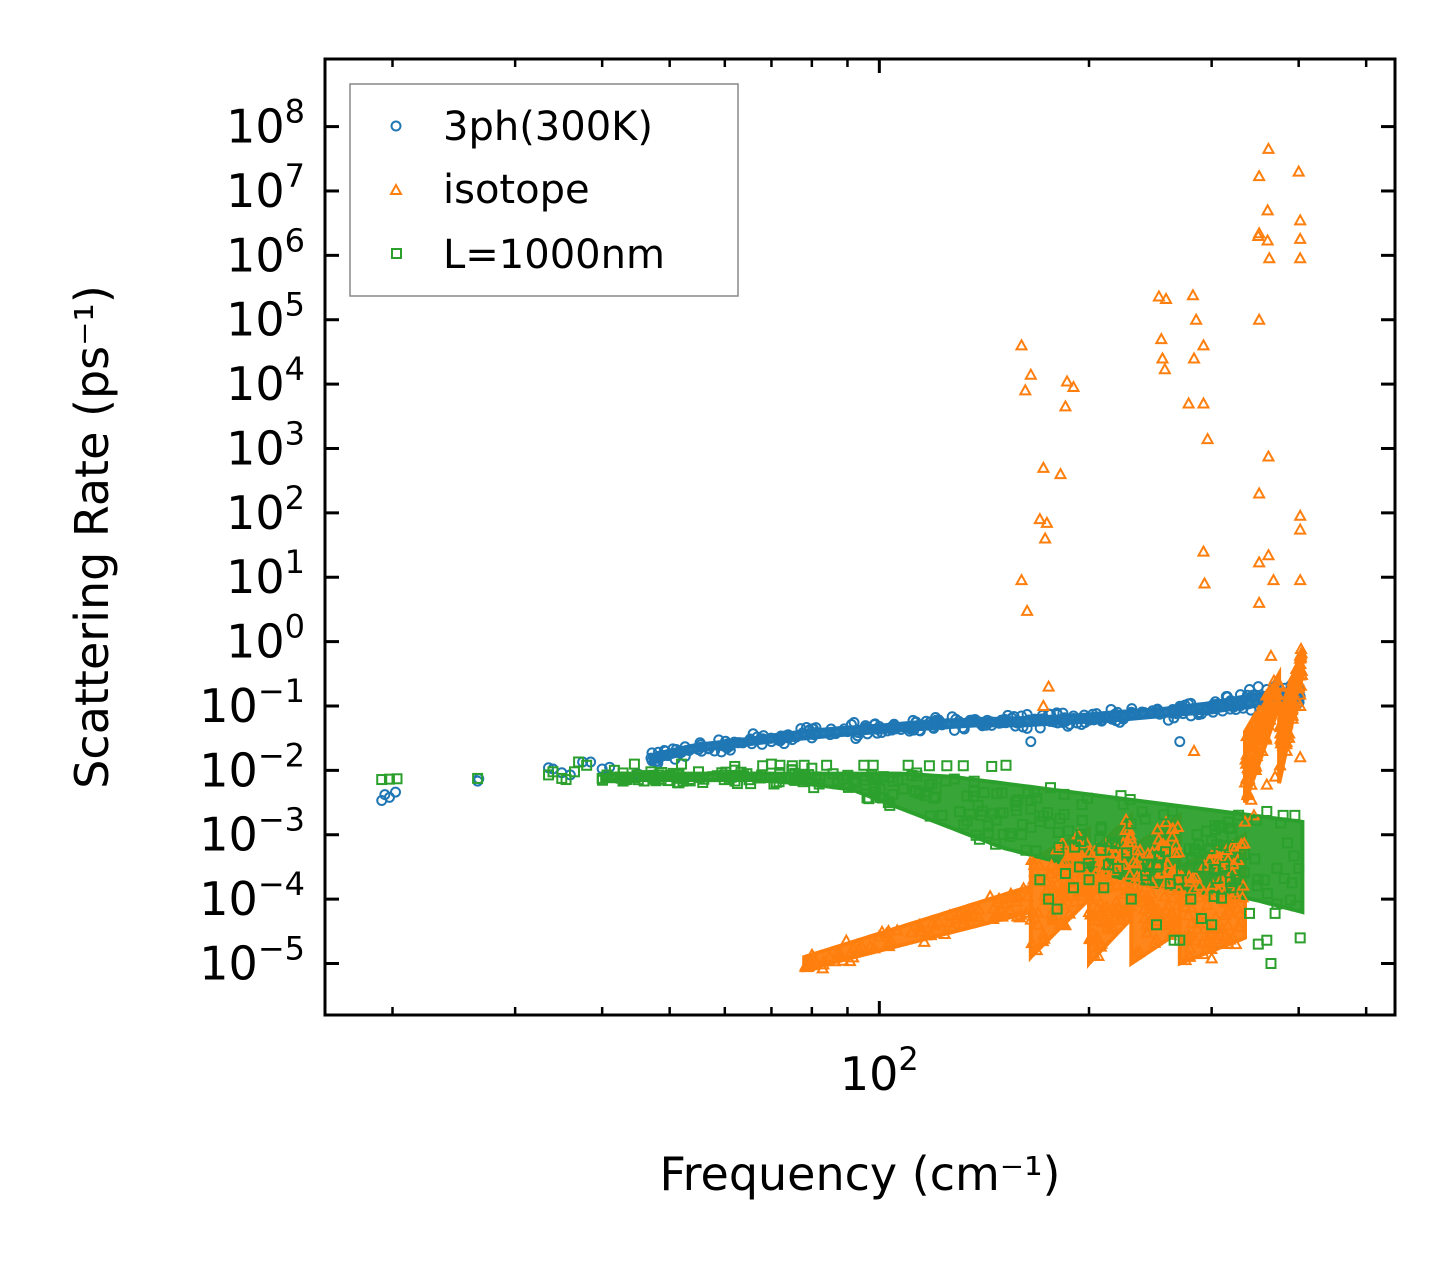 Image resolution: width=1455 pixels, height=1265 pixels. I want to click on legend-marker-3ph, so click(396, 126).